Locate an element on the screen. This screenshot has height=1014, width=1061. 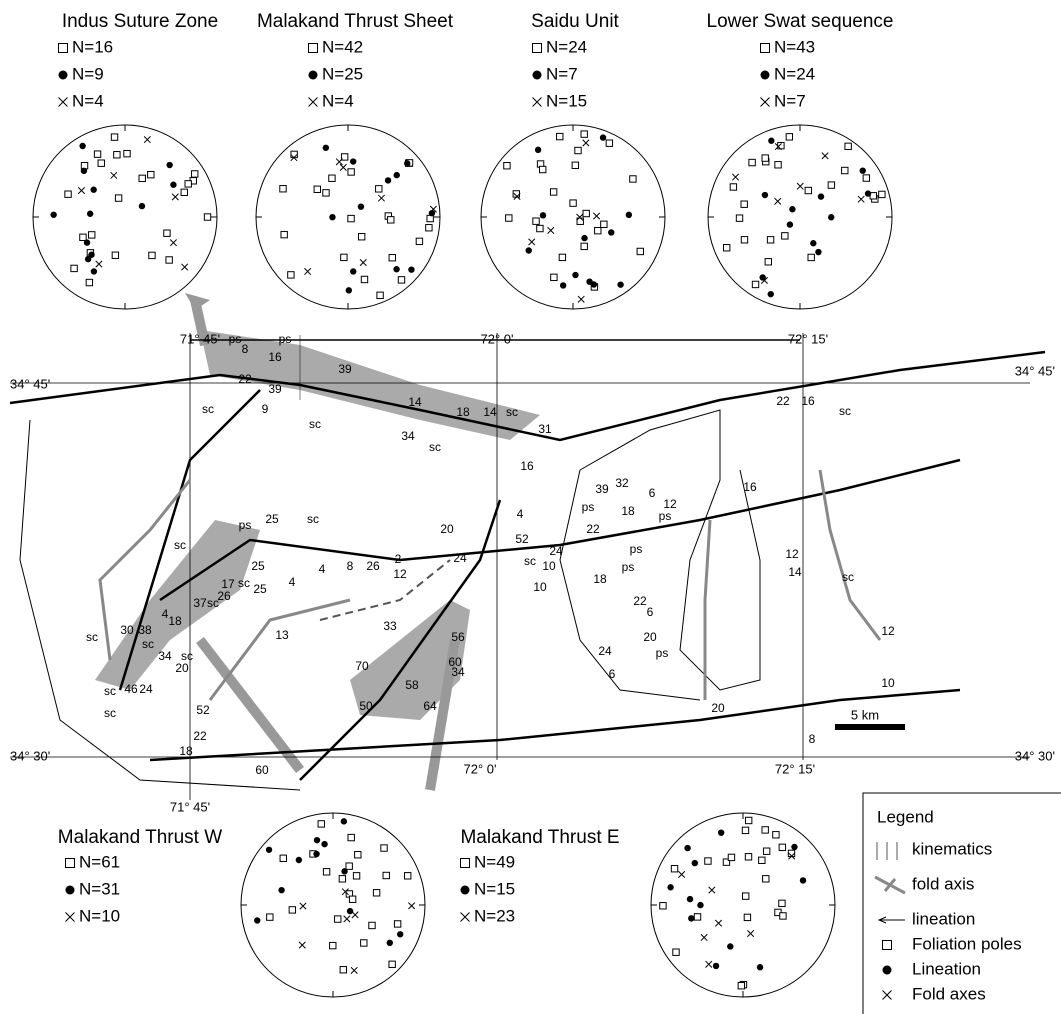
count-label: N=4 is located at coordinates (88, 100).